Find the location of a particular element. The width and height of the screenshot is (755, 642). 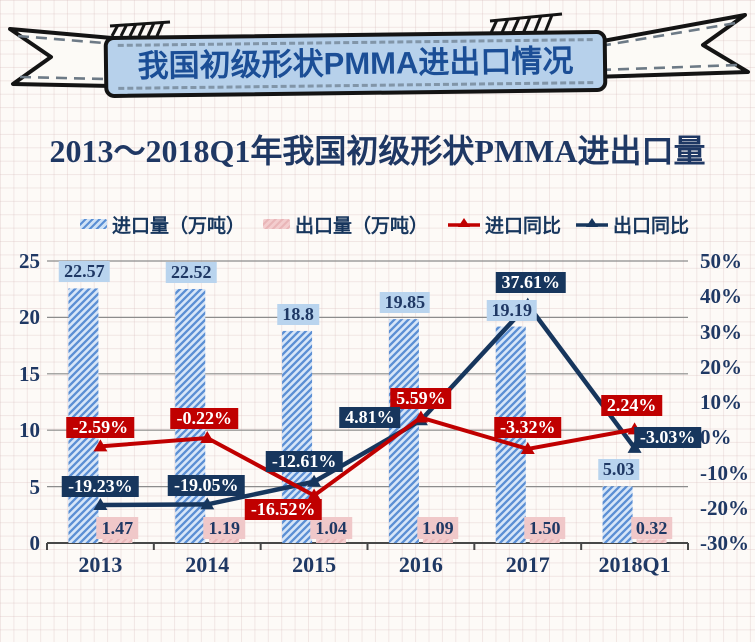

legend-item-export-volume: 出口量（万吨） is located at coordinates (345, 224).